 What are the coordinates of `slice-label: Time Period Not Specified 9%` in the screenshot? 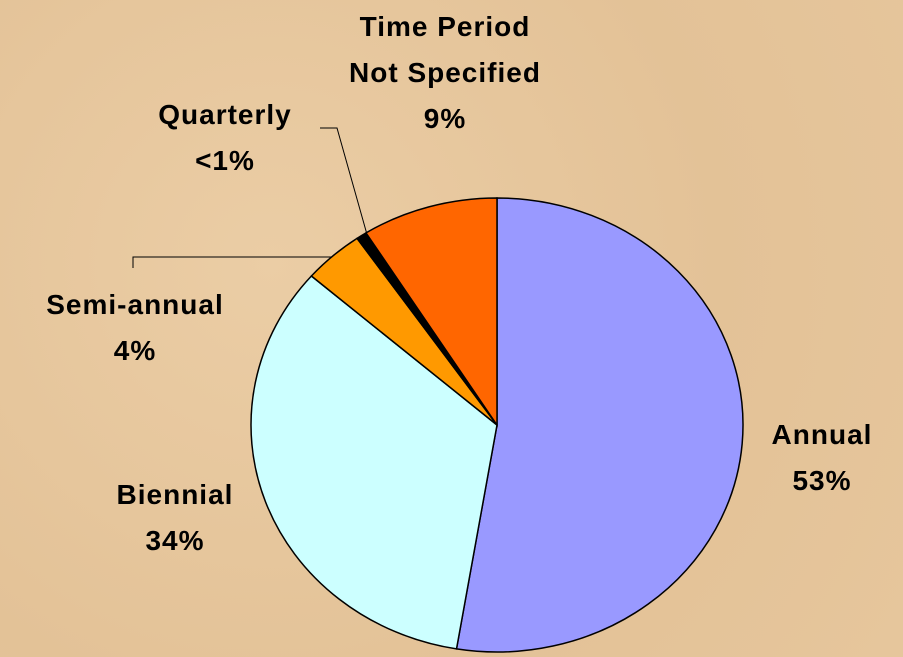 It's located at (445, 73).